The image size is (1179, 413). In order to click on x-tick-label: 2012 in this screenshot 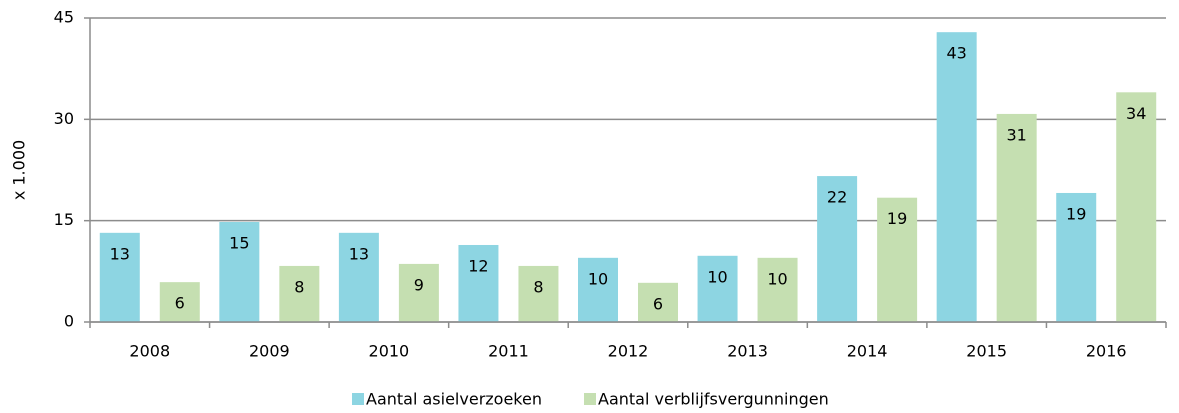, I will do `click(628, 351)`.